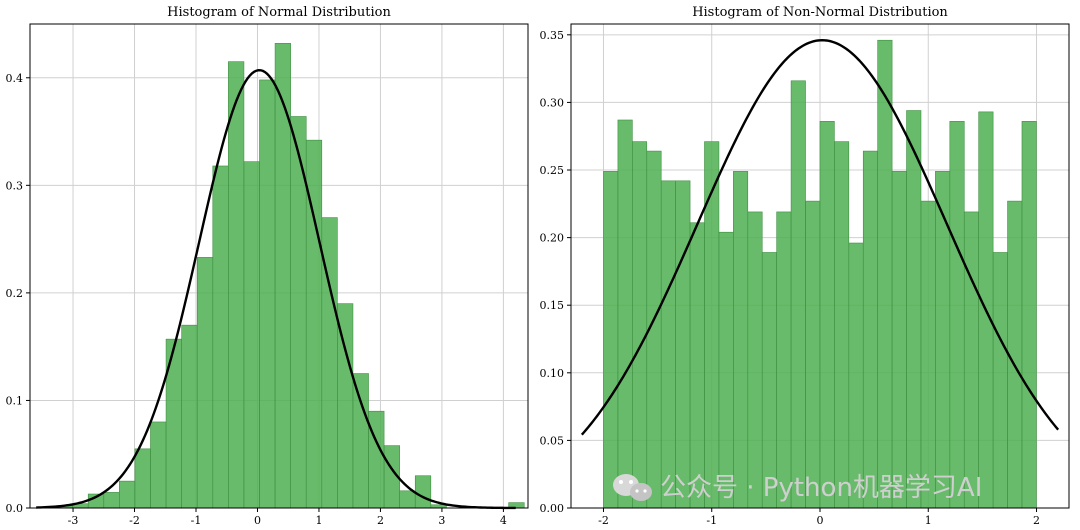  I want to click on y-tick-label: 0.05, so click(552, 440).